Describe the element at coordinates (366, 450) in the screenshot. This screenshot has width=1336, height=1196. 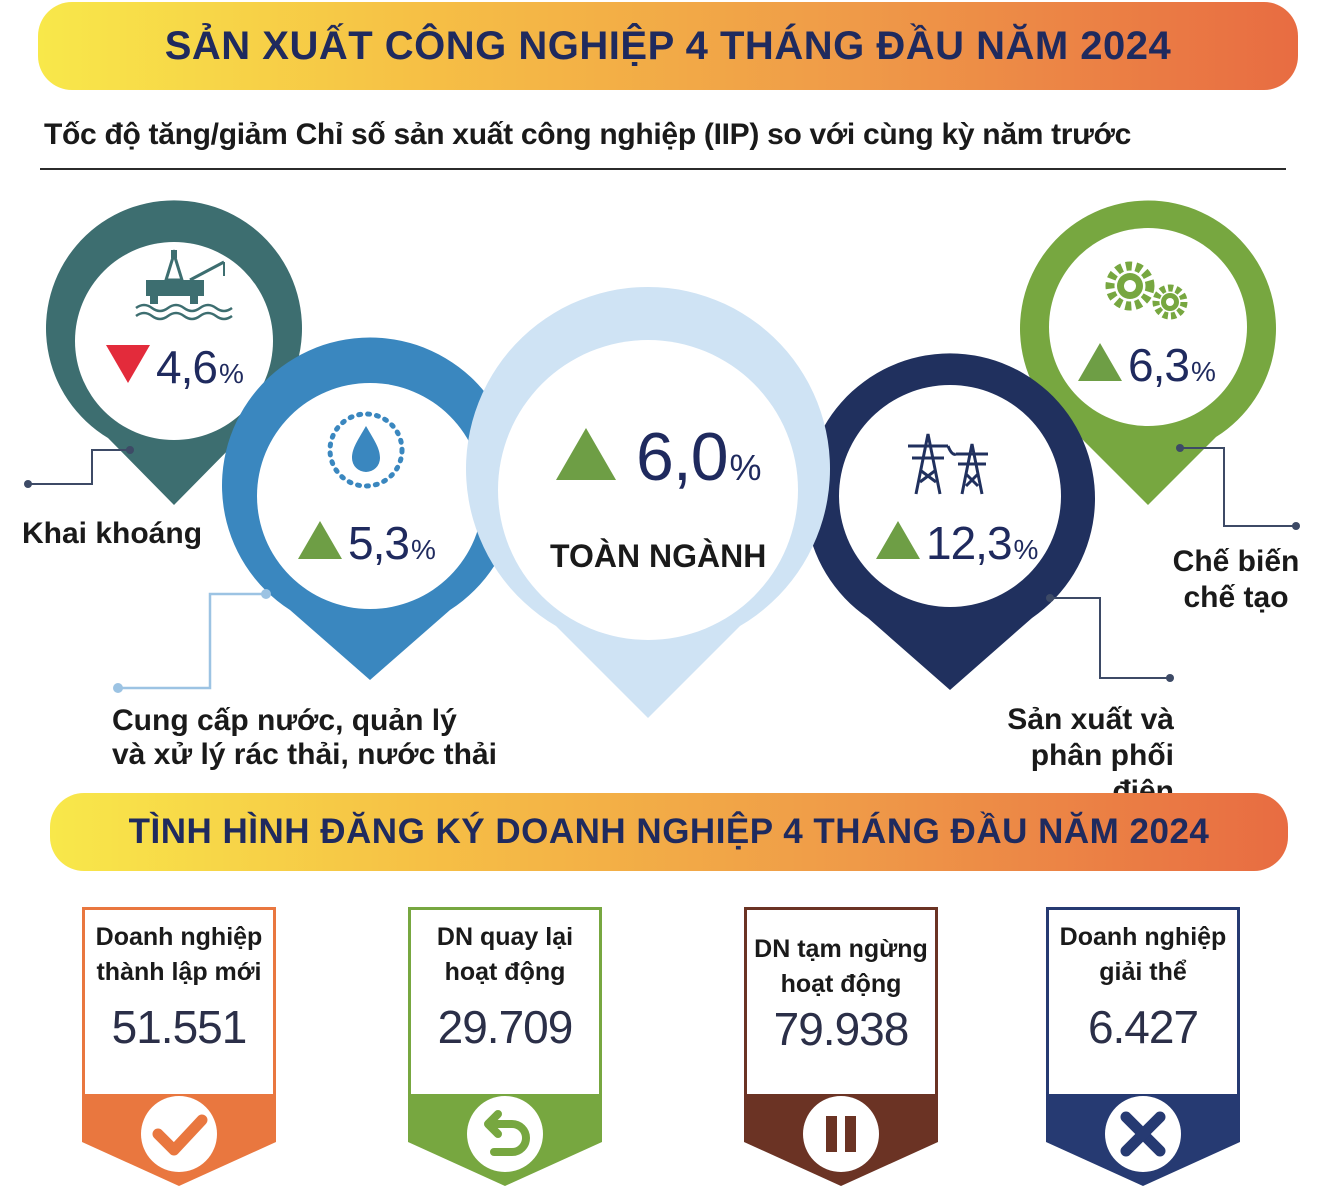
I see `water-drop-icon` at that location.